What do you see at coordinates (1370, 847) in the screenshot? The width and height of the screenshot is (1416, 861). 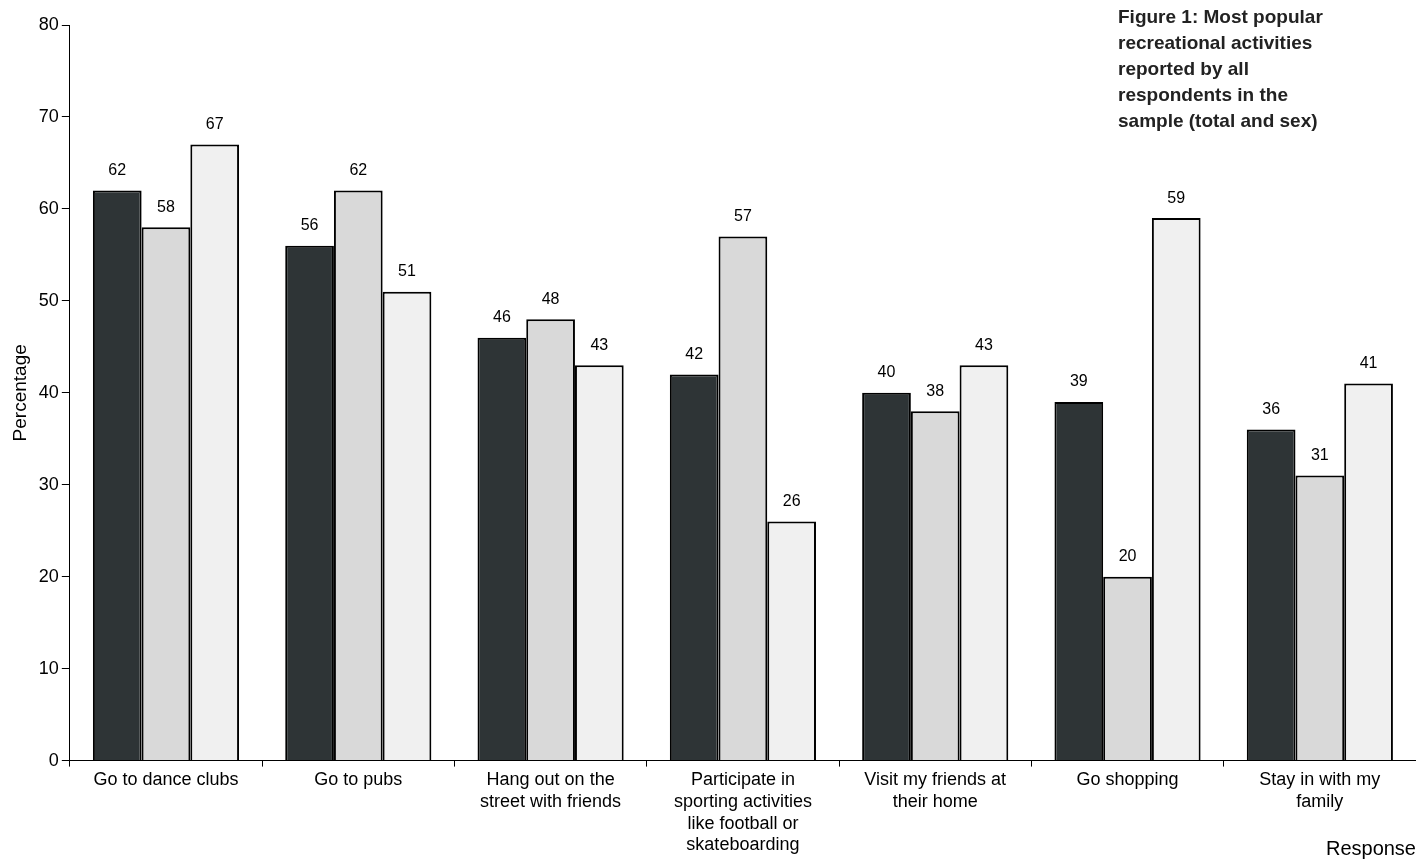 I see `x-axis-title: Response` at bounding box center [1370, 847].